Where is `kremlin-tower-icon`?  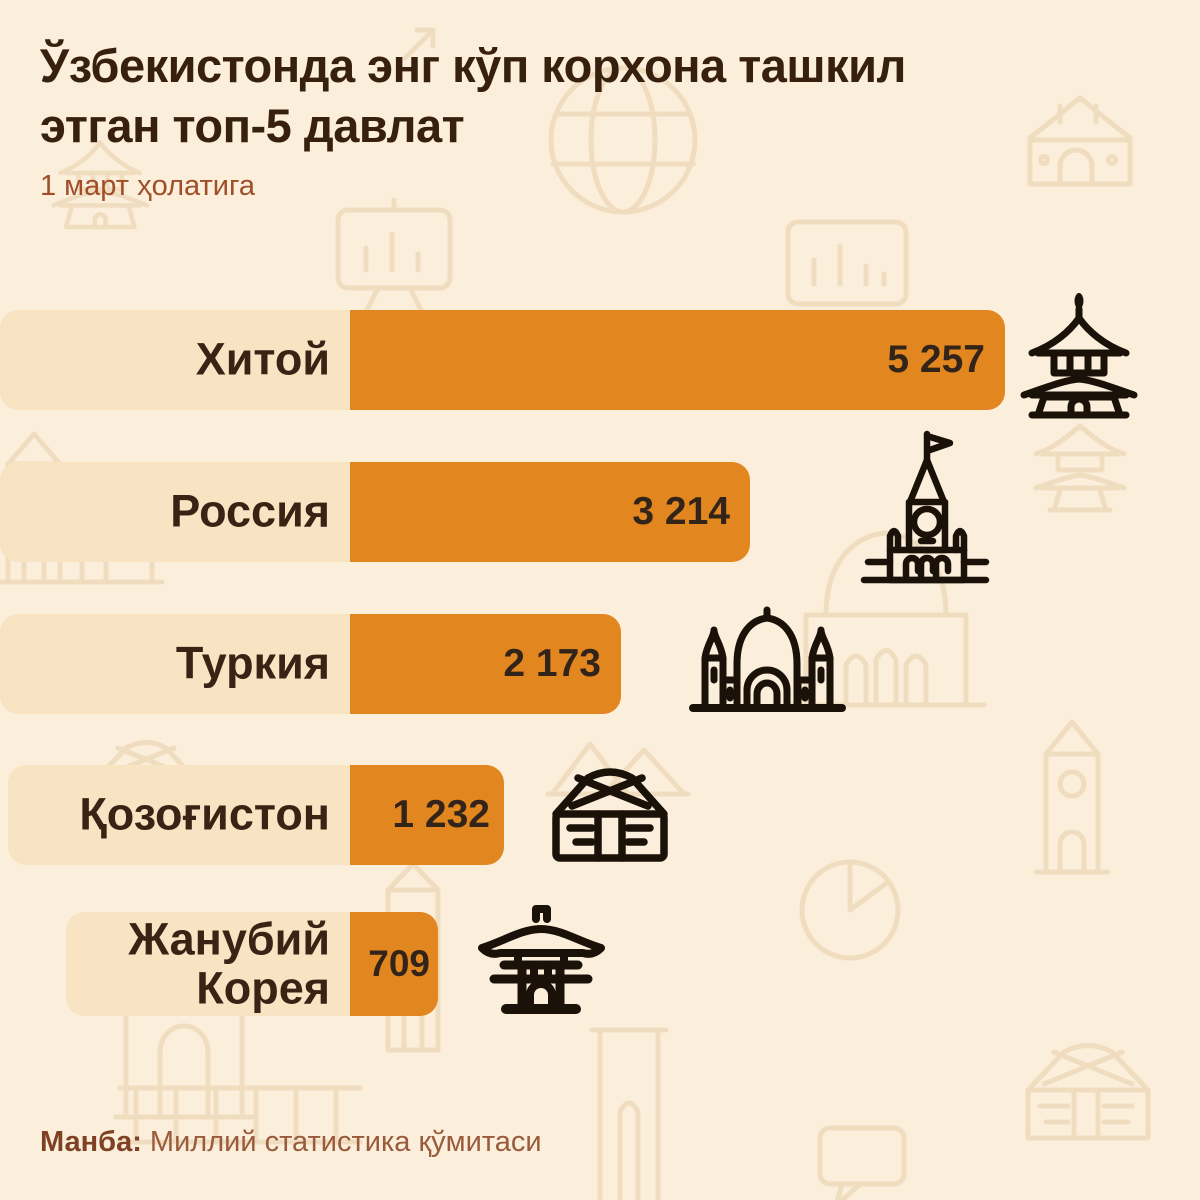 kremlin-tower-icon is located at coordinates (925, 507).